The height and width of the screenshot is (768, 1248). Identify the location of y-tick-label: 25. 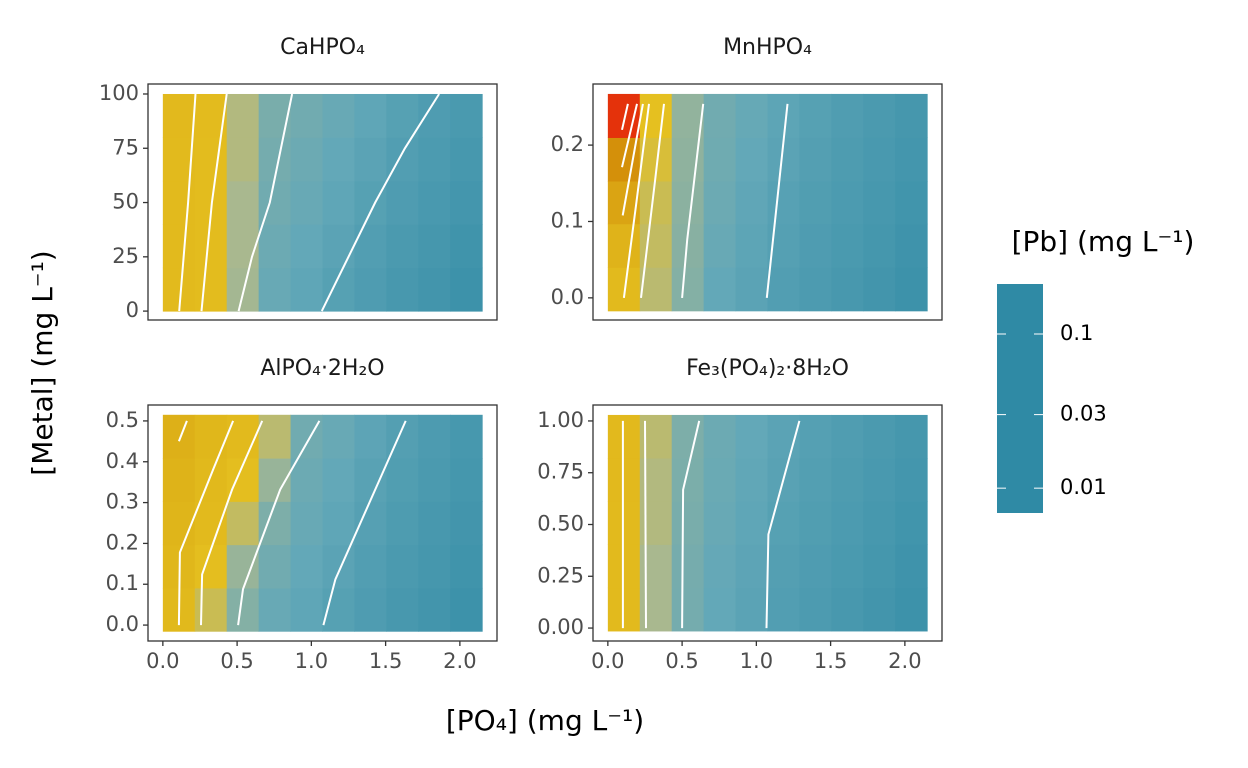
(125, 256).